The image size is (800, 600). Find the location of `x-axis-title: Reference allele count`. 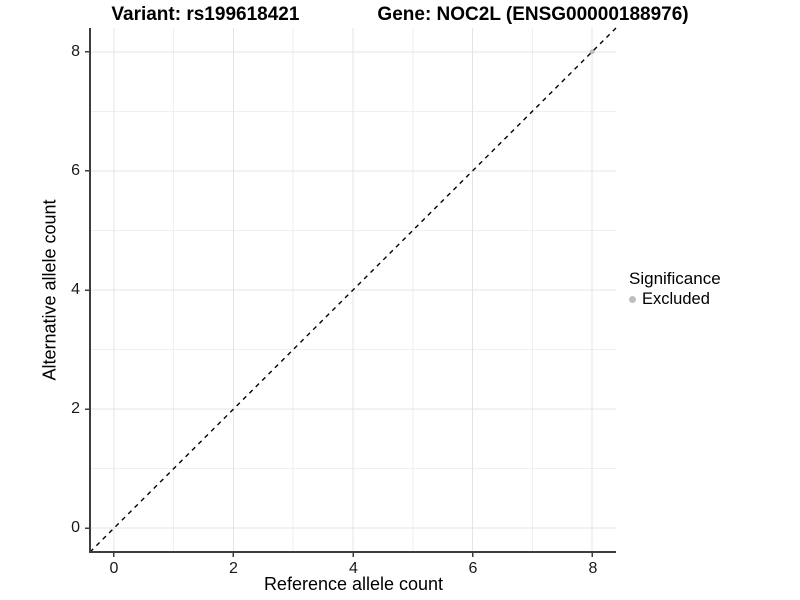

x-axis-title: Reference allele count is located at coordinates (353, 584).